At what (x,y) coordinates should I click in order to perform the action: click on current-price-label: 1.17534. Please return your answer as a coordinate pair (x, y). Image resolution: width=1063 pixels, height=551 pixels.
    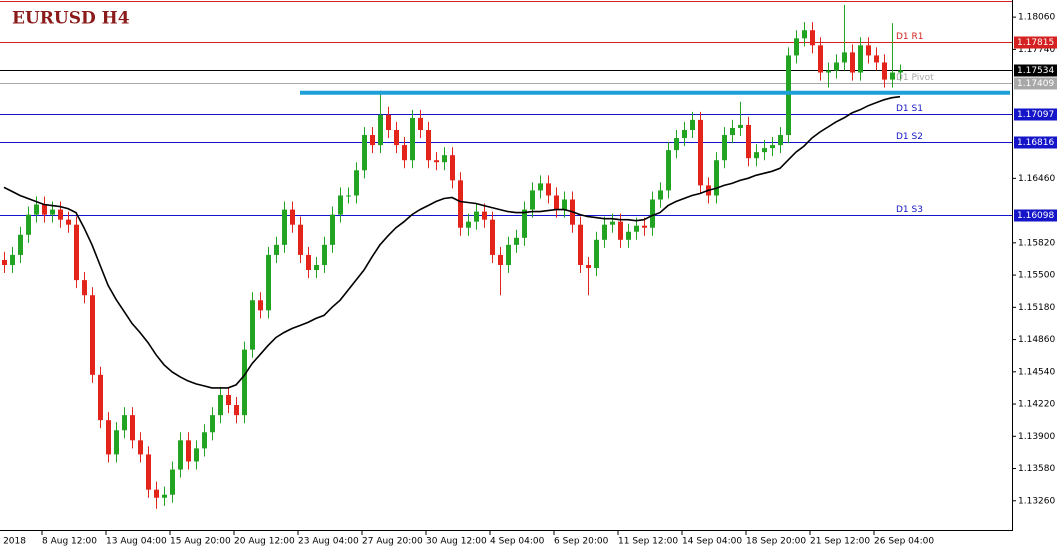
    Looking at the image, I should click on (1035, 71).